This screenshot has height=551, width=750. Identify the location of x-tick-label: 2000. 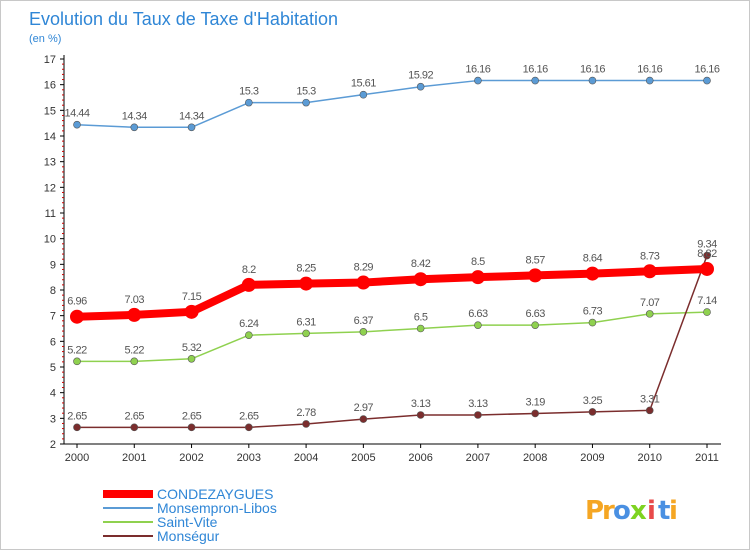
(77, 458).